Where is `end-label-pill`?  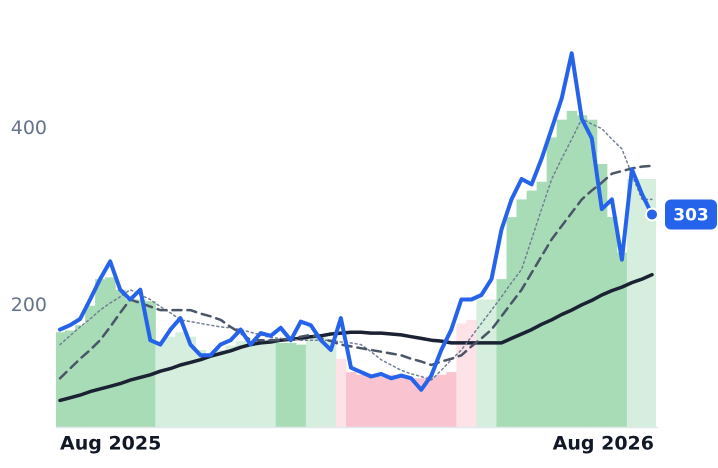
end-label-pill is located at coordinates (691, 214).